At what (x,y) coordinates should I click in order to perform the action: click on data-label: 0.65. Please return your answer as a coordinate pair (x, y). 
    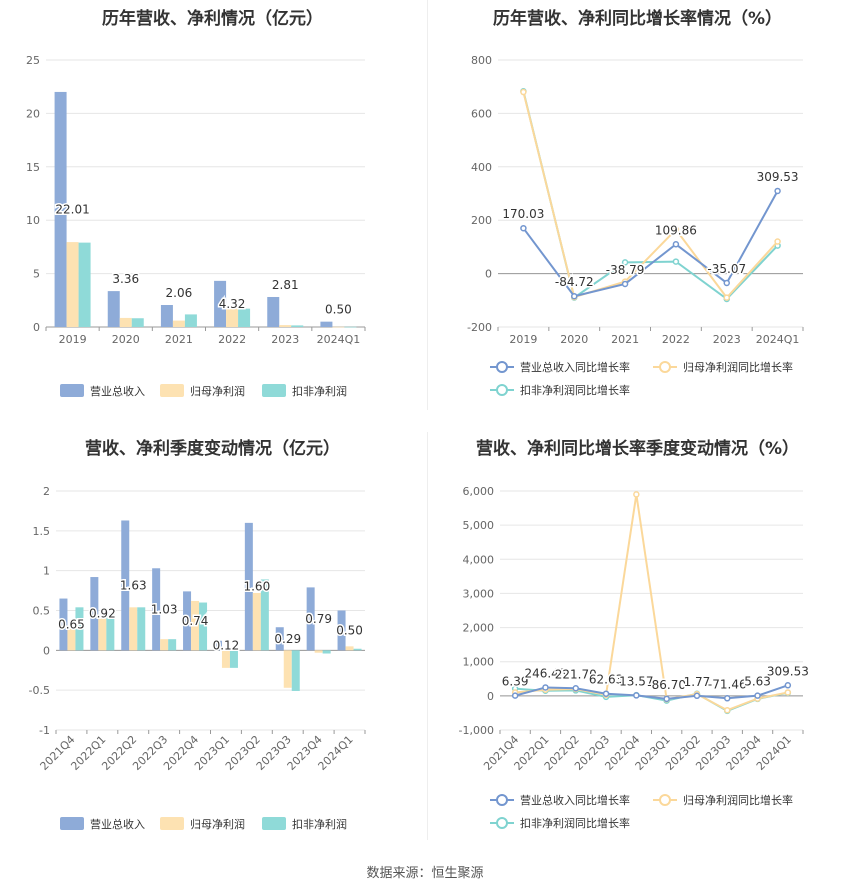
    Looking at the image, I should click on (71, 624).